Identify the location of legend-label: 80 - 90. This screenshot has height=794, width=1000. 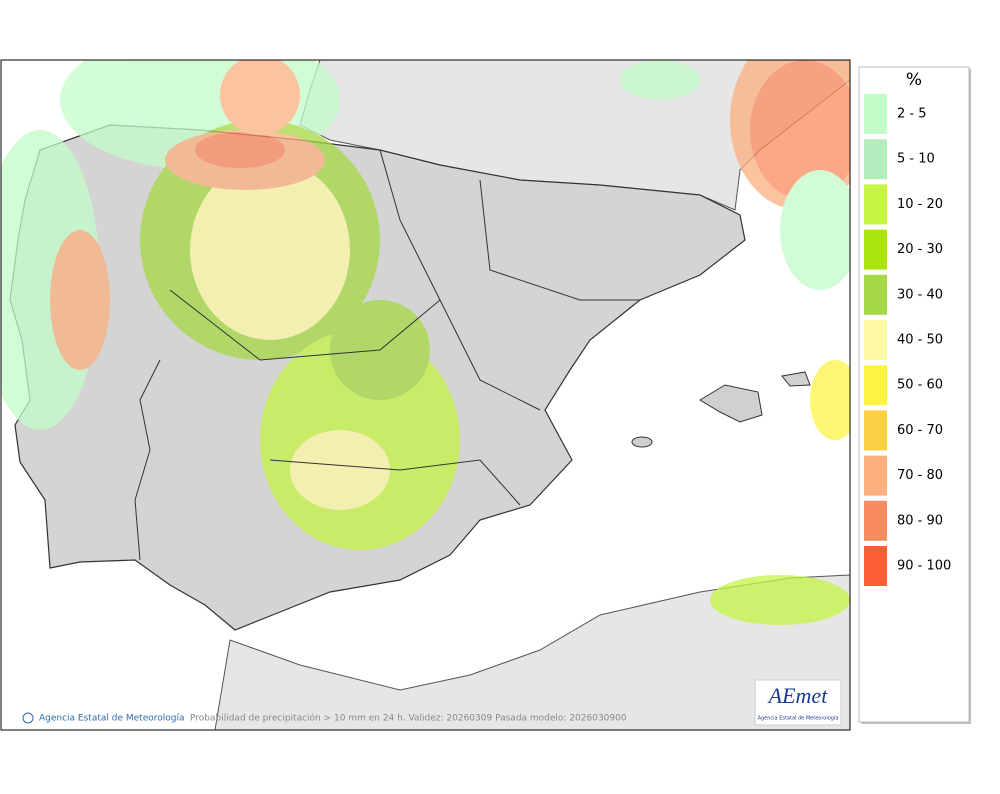
(920, 520).